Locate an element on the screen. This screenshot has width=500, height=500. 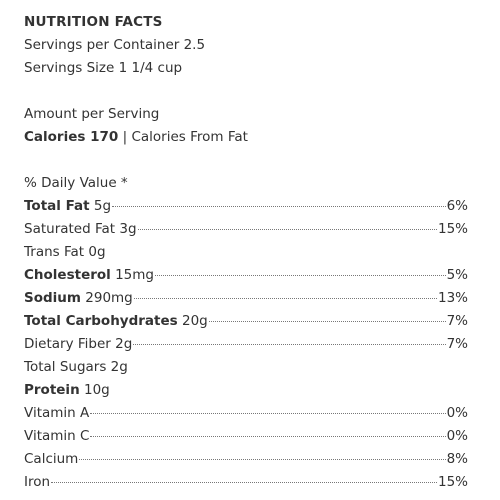
calories-from-fat: Calories From Fat is located at coordinates (189, 137).